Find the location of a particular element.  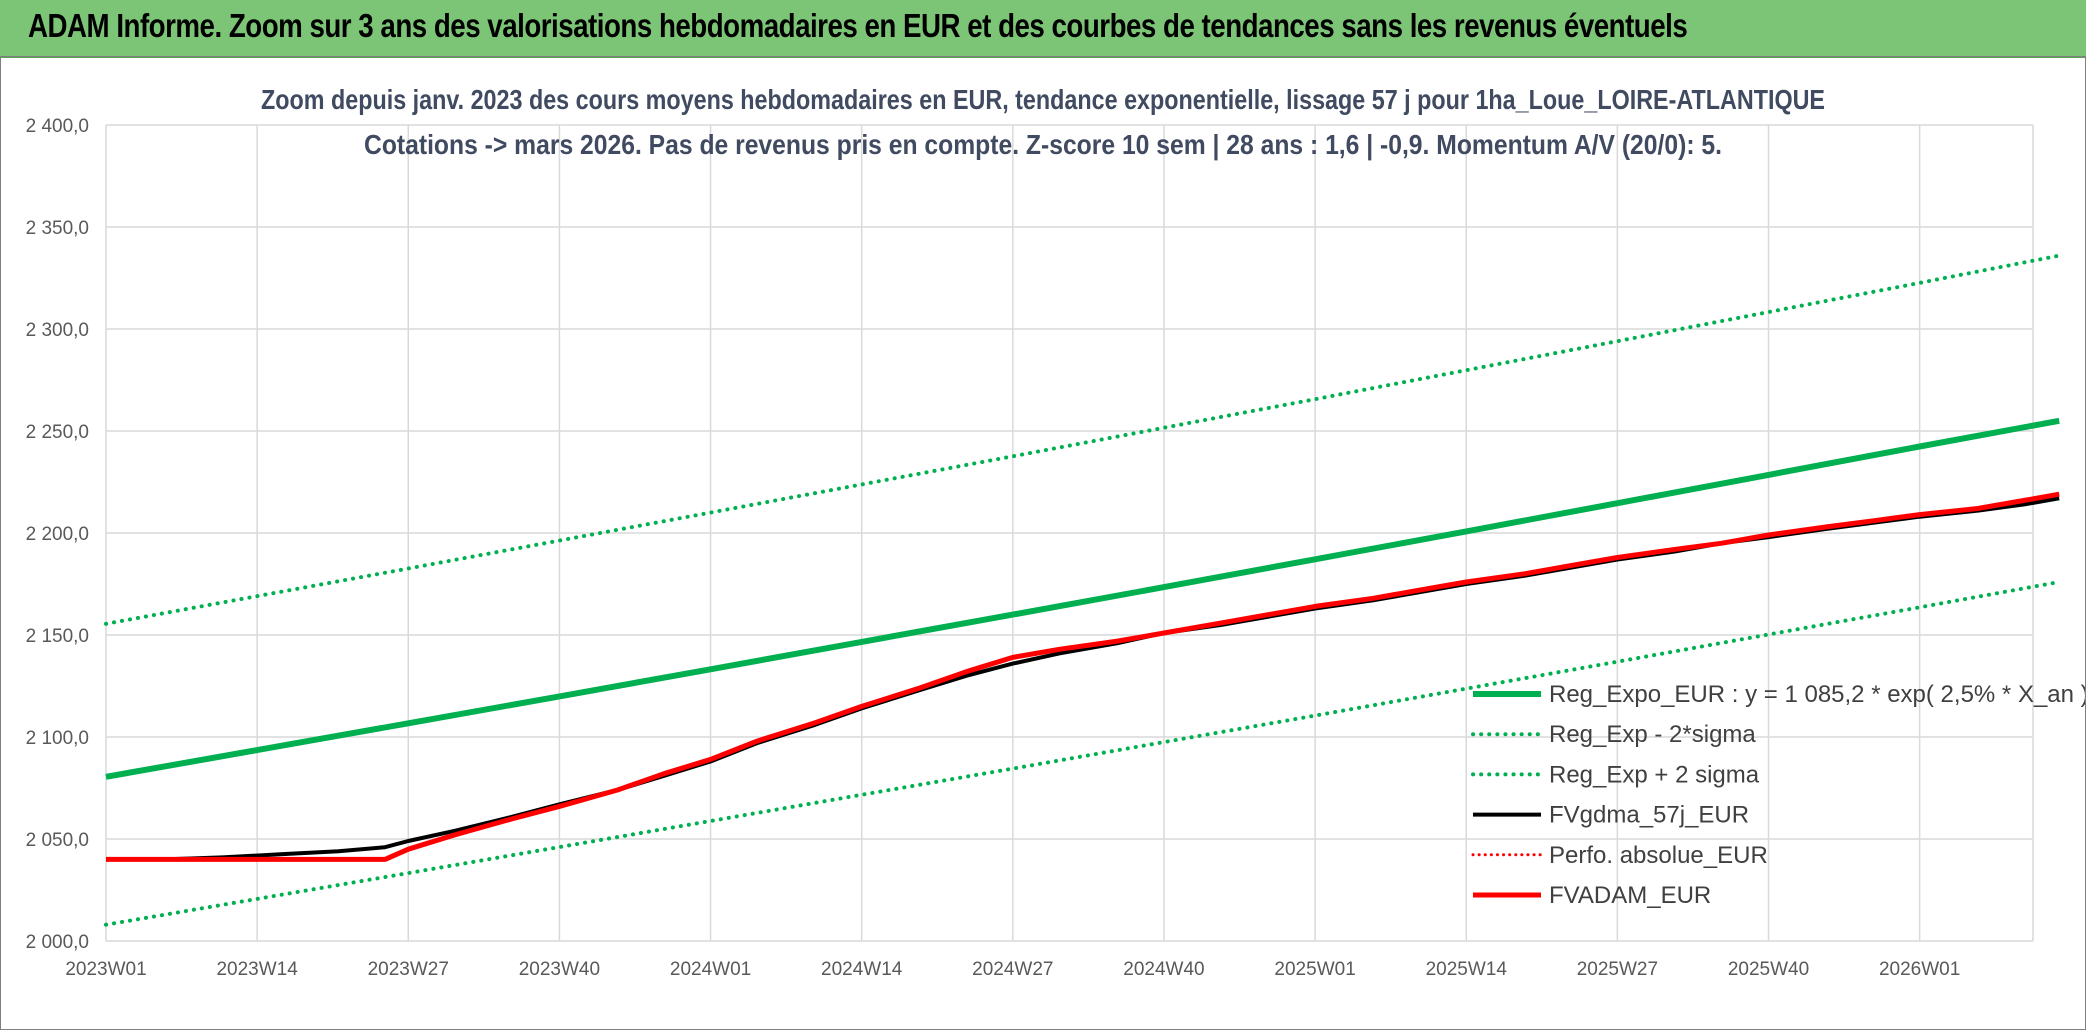

x-tick-label: 2025W14 is located at coordinates (1467, 969).